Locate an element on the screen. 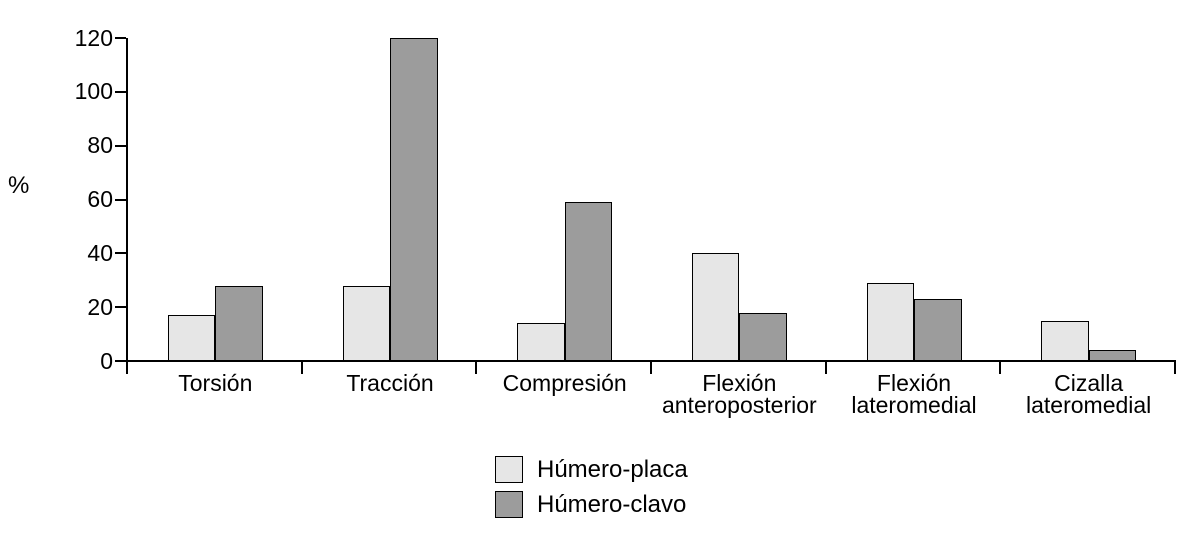  x-category-label-flexion-lateromedial: Flexión lateromedial is located at coordinates (914, 394).